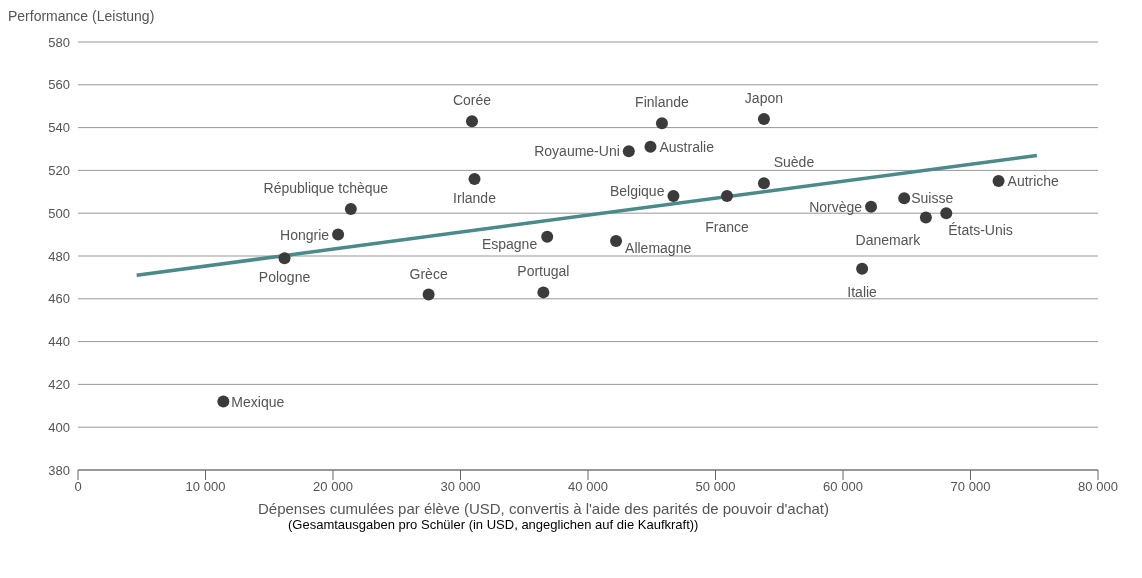 This screenshot has height=578, width=1142. Describe the element at coordinates (258, 401) in the screenshot. I see `annotation: Mexique` at that location.